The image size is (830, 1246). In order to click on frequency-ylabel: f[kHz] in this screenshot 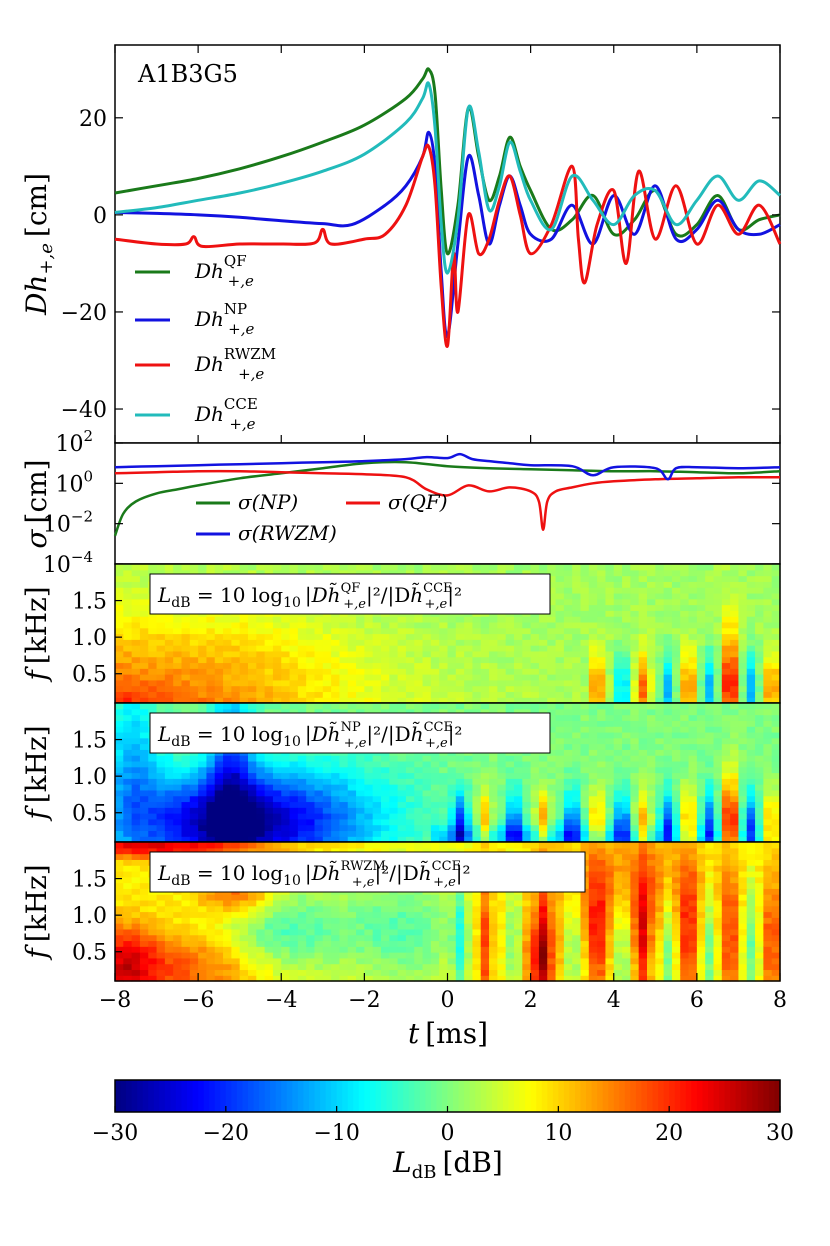, I will do `click(36, 634)`.